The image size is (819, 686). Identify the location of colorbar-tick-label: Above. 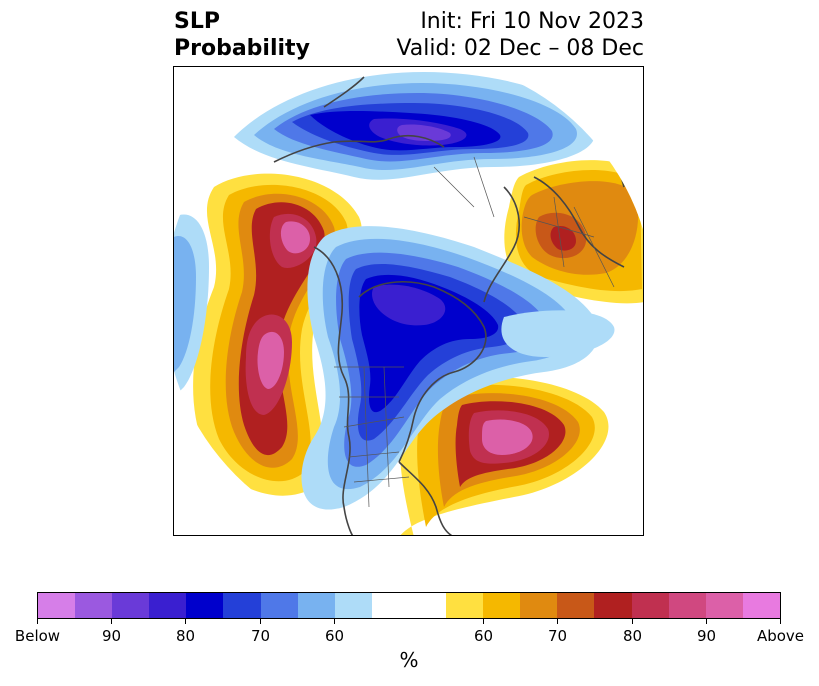
(780, 636).